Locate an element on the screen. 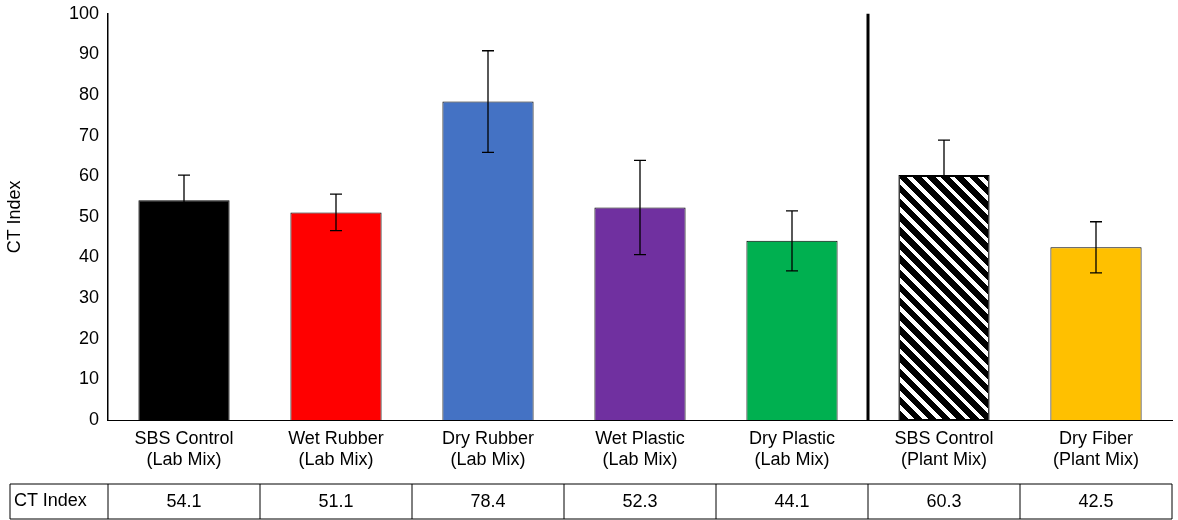 Image resolution: width=1178 pixels, height=520 pixels. x-tick-label: Wet Rubber (Lab Mix) is located at coordinates (336, 448).